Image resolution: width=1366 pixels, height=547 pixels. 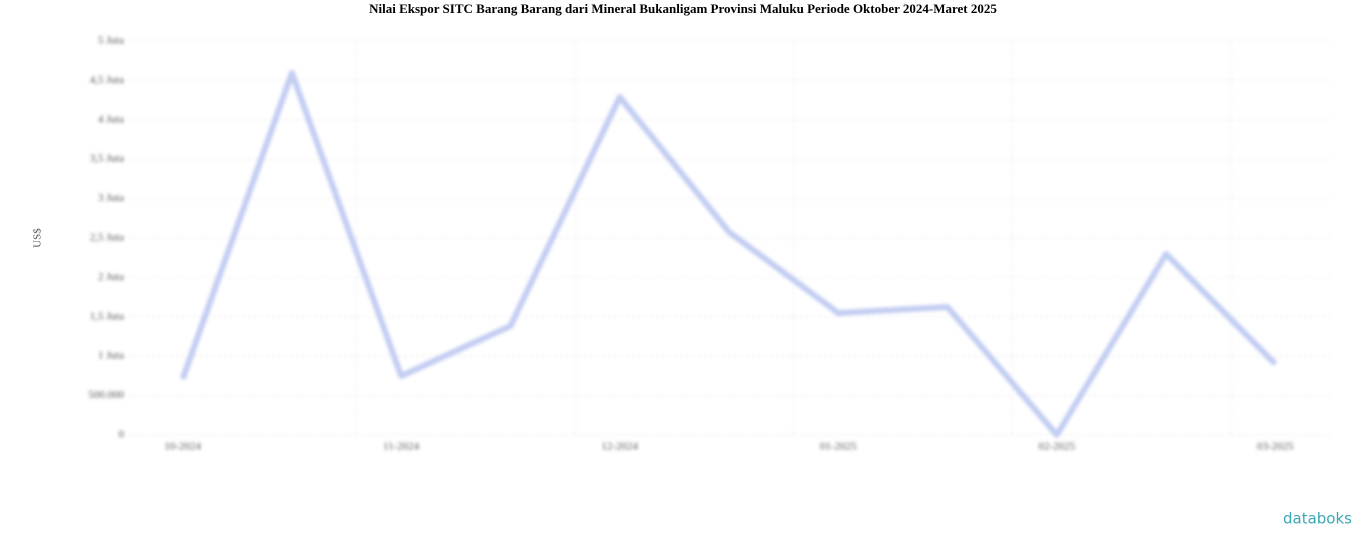 What do you see at coordinates (838, 447) in the screenshot?
I see `x-tick-label: 01-2025` at bounding box center [838, 447].